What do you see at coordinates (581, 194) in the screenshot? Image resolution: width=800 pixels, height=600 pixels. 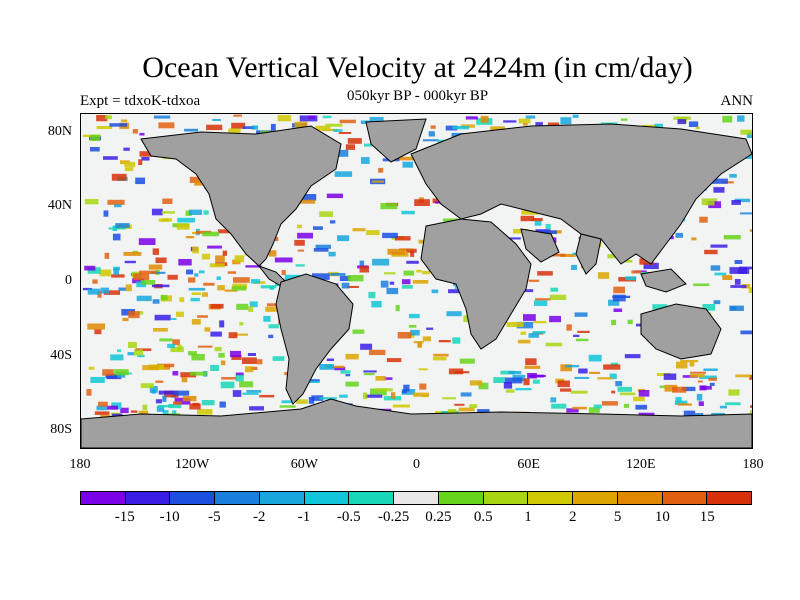 I see `land-eurasia` at bounding box center [581, 194].